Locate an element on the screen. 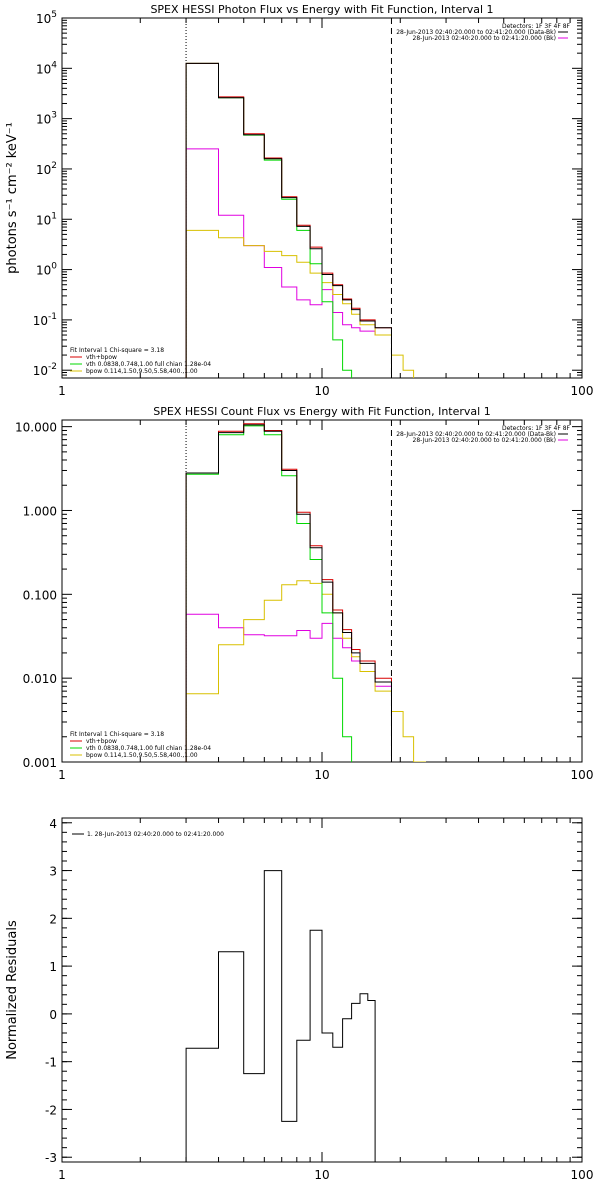 The image size is (600, 1200). y-tick-label: 0.100 is located at coordinates (40, 595).